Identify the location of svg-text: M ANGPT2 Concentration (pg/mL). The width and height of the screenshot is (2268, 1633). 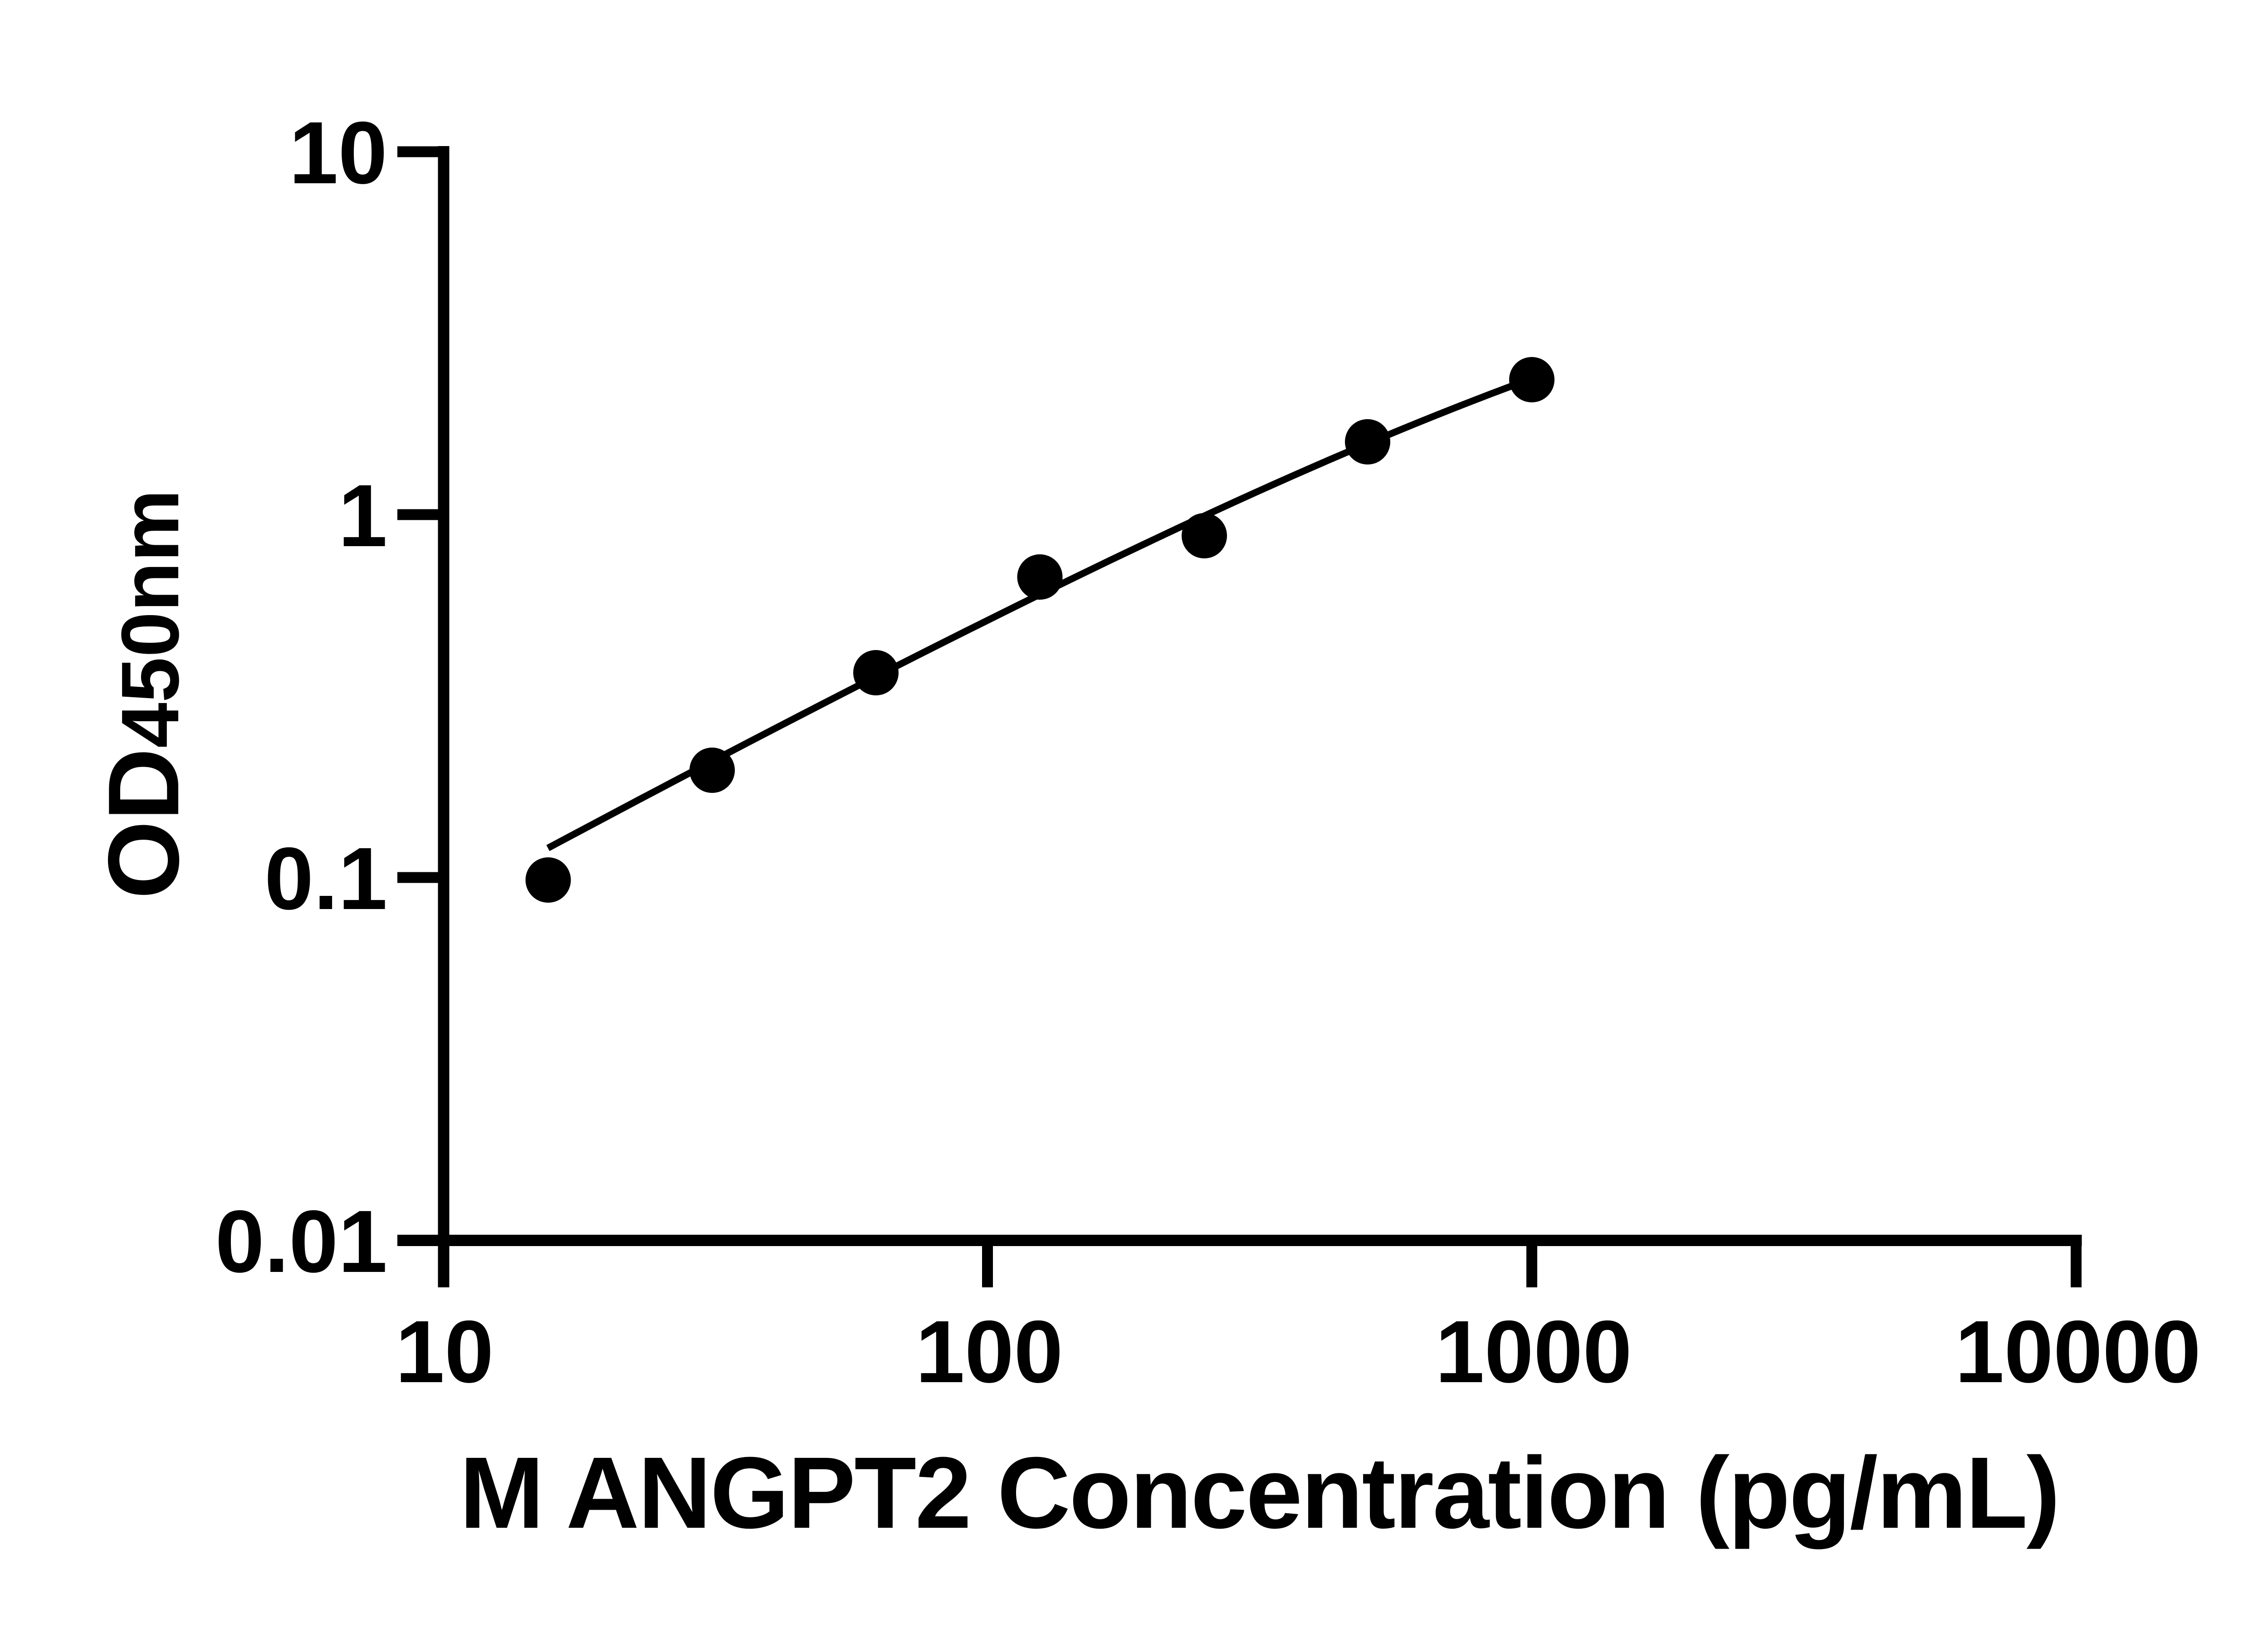
(1260, 1493).